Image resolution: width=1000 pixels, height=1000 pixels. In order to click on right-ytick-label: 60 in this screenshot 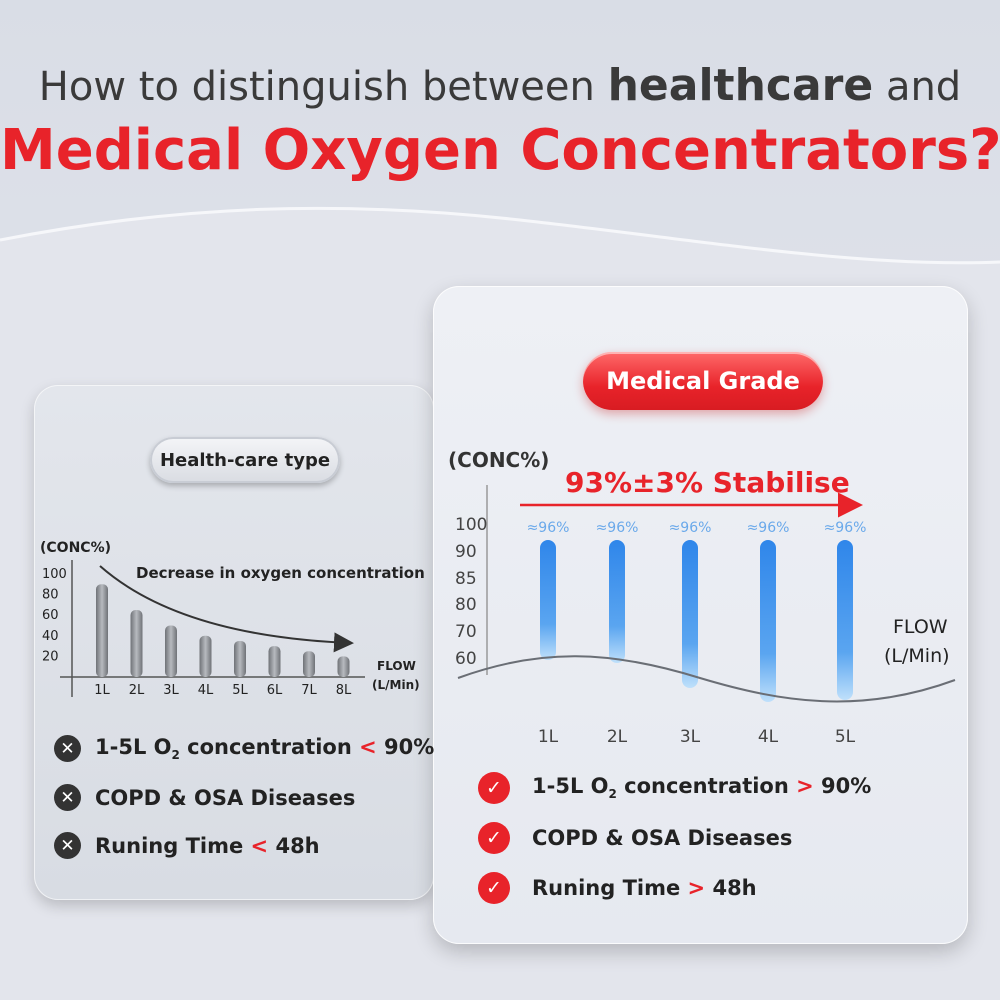, I will do `click(466, 659)`.